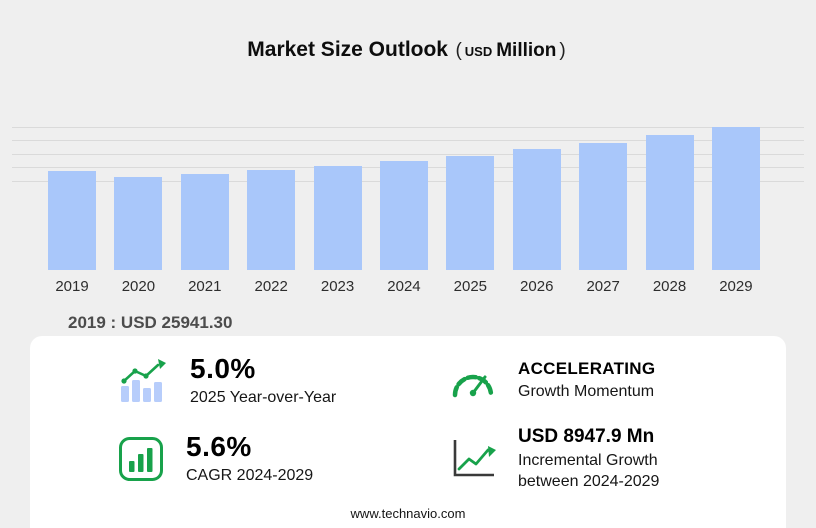  Describe the element at coordinates (589, 470) in the screenshot. I see `incremental-label: Incremental Growth between 2024-2029` at that location.